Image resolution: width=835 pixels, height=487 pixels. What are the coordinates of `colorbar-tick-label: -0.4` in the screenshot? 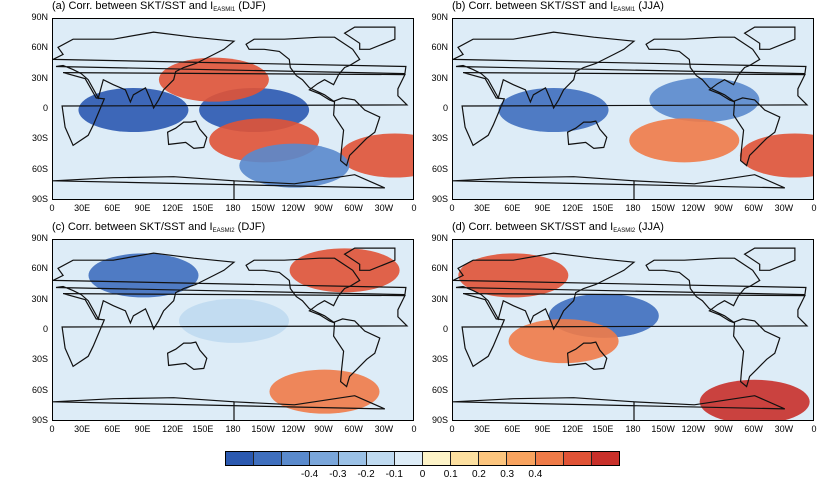 It's located at (310, 474).